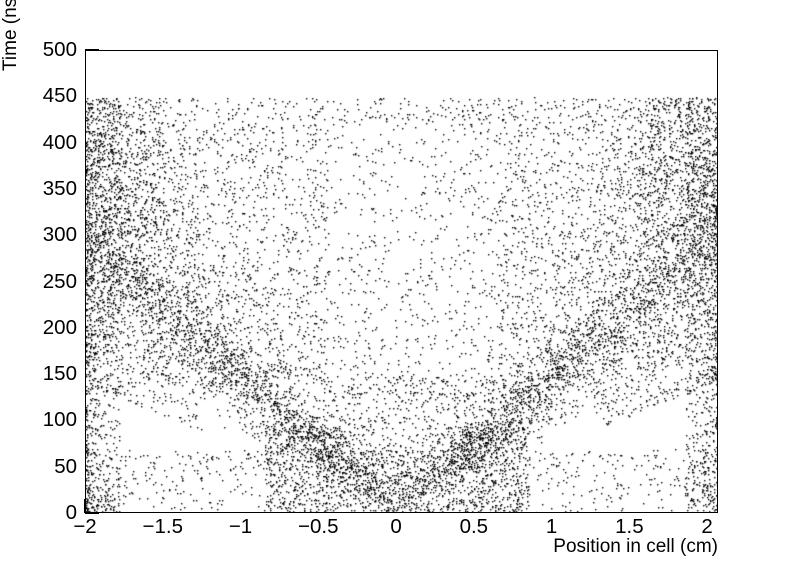 The image size is (796, 572). I want to click on y-tick-label: 450, so click(59, 96).